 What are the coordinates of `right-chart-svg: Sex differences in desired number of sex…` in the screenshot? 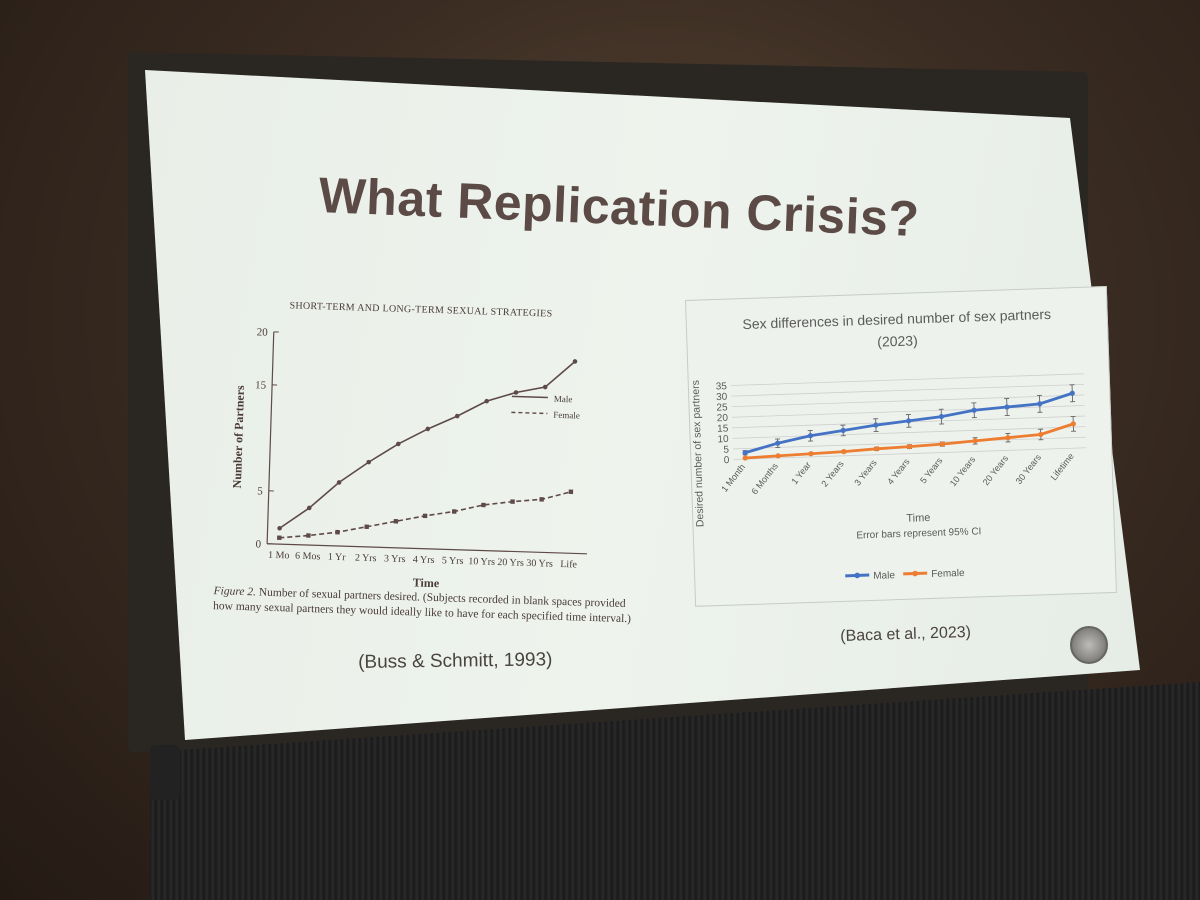 It's located at (888, 444).